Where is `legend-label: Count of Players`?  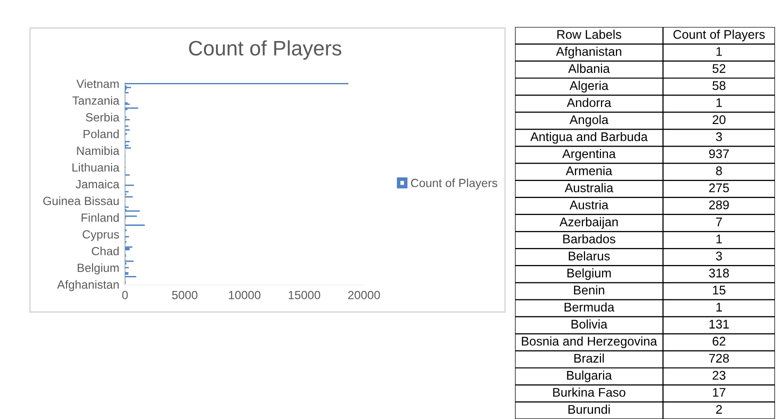
legend-label: Count of Players is located at coordinates (454, 184).